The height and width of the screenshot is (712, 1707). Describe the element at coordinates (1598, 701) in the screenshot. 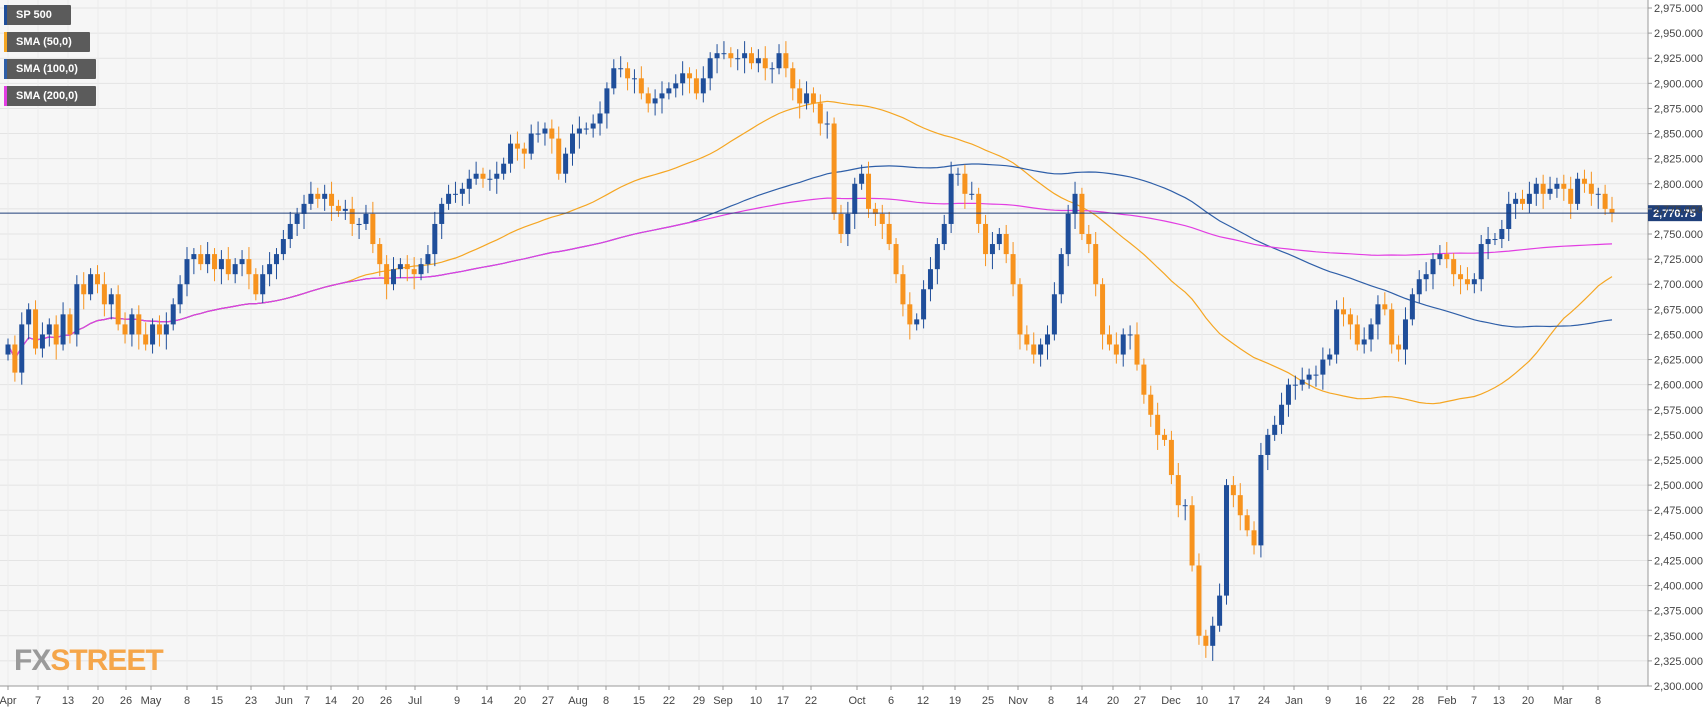

I see `x-tick-label: 8` at that location.